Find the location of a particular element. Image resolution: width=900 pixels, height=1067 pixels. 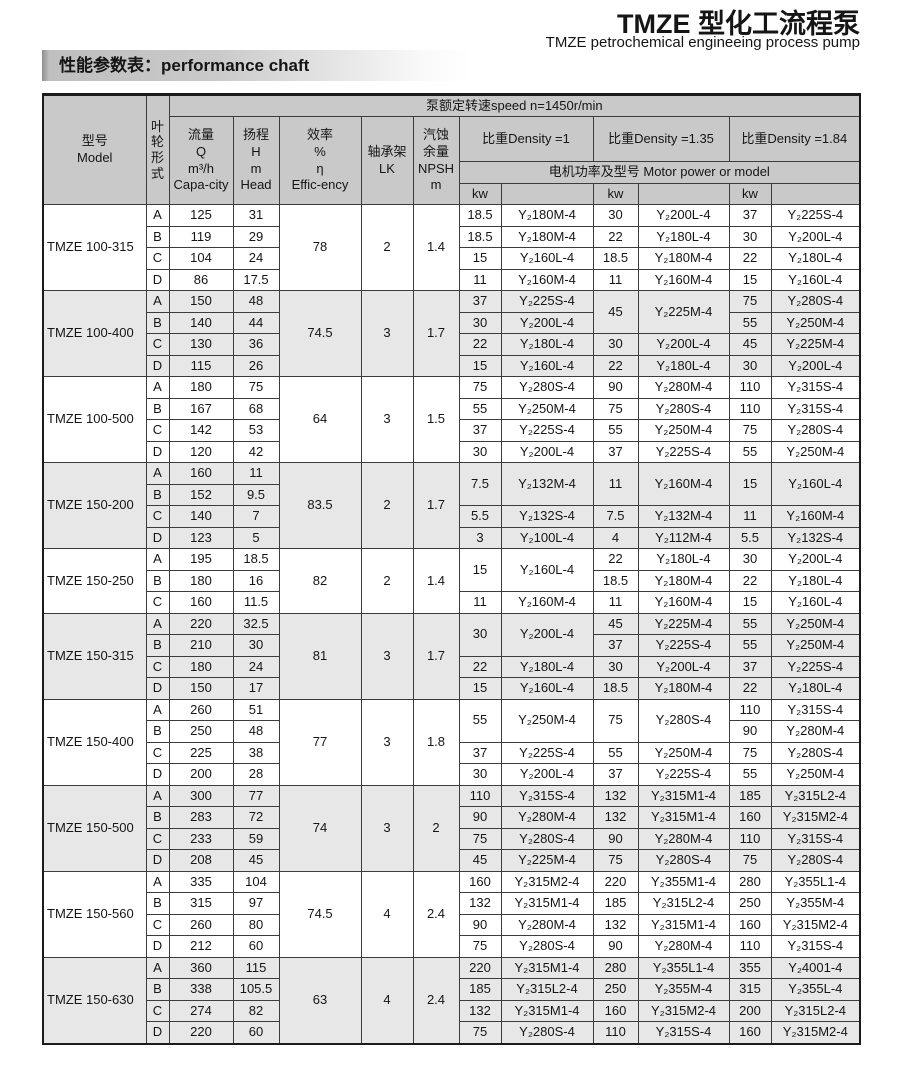

motor-model-cell: Y₂180M-4 is located at coordinates (683, 258).